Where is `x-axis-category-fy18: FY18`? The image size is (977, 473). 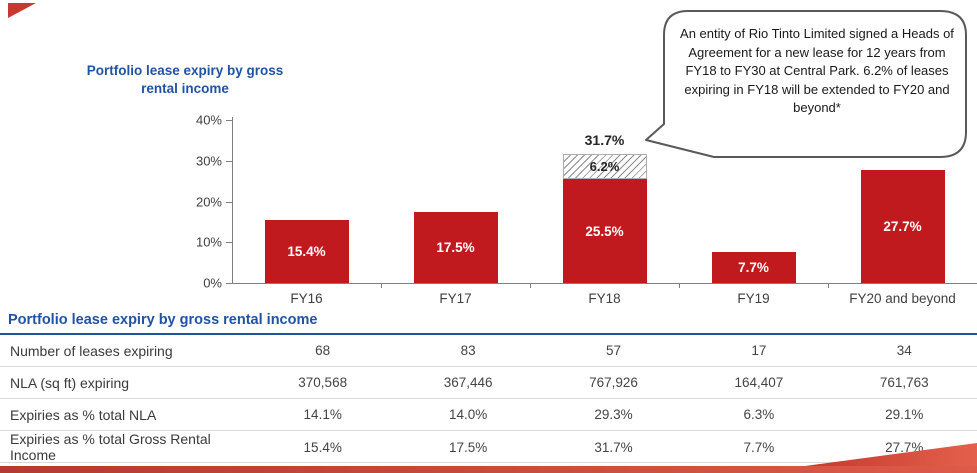 x-axis-category-fy18: FY18 is located at coordinates (604, 298).